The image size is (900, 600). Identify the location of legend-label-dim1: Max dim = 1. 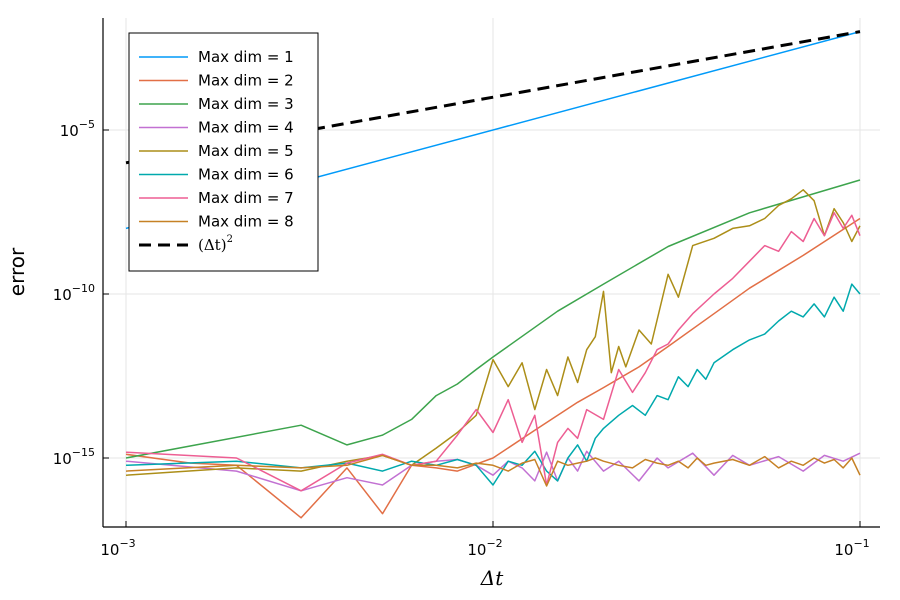
(246, 57).